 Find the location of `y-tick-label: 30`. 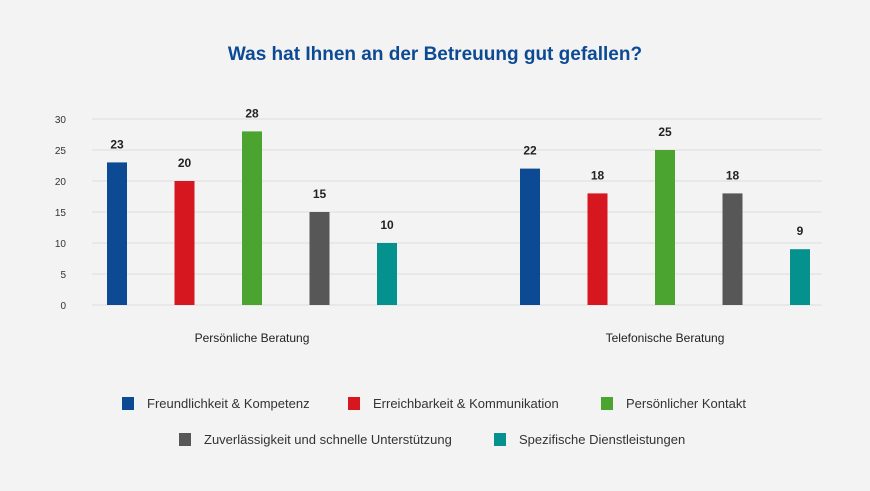

y-tick-label: 30 is located at coordinates (61, 120).